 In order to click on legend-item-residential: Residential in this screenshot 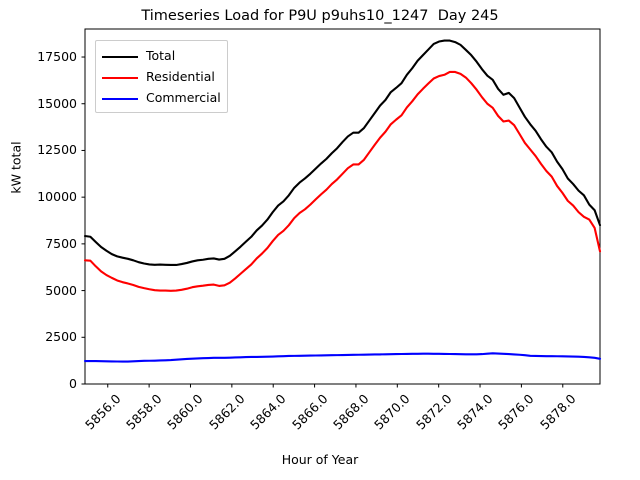, I will do `click(161, 77)`.